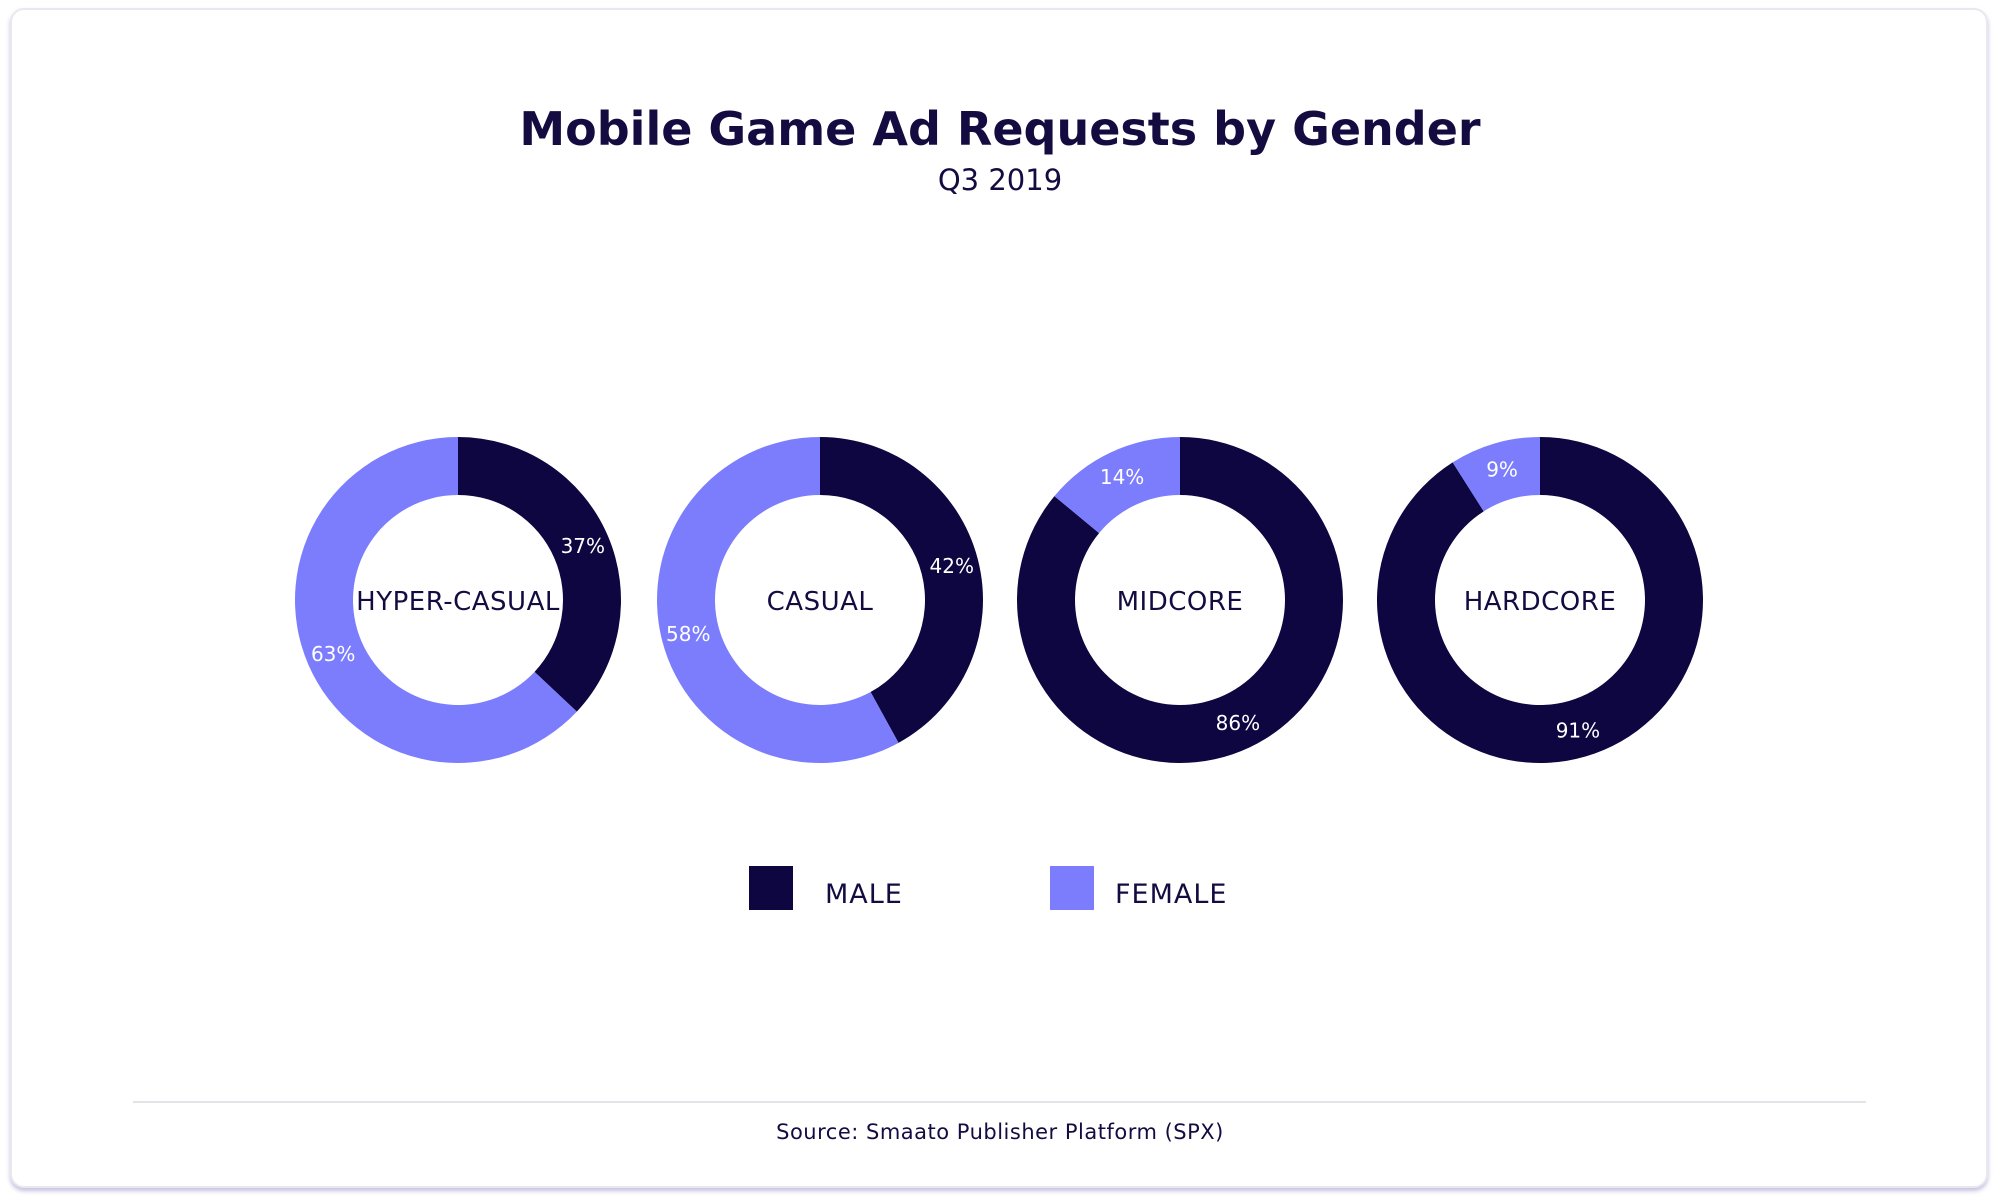 This screenshot has height=1199, width=2000. I want to click on donut-slice-hardcore-male, so click(1540, 600).